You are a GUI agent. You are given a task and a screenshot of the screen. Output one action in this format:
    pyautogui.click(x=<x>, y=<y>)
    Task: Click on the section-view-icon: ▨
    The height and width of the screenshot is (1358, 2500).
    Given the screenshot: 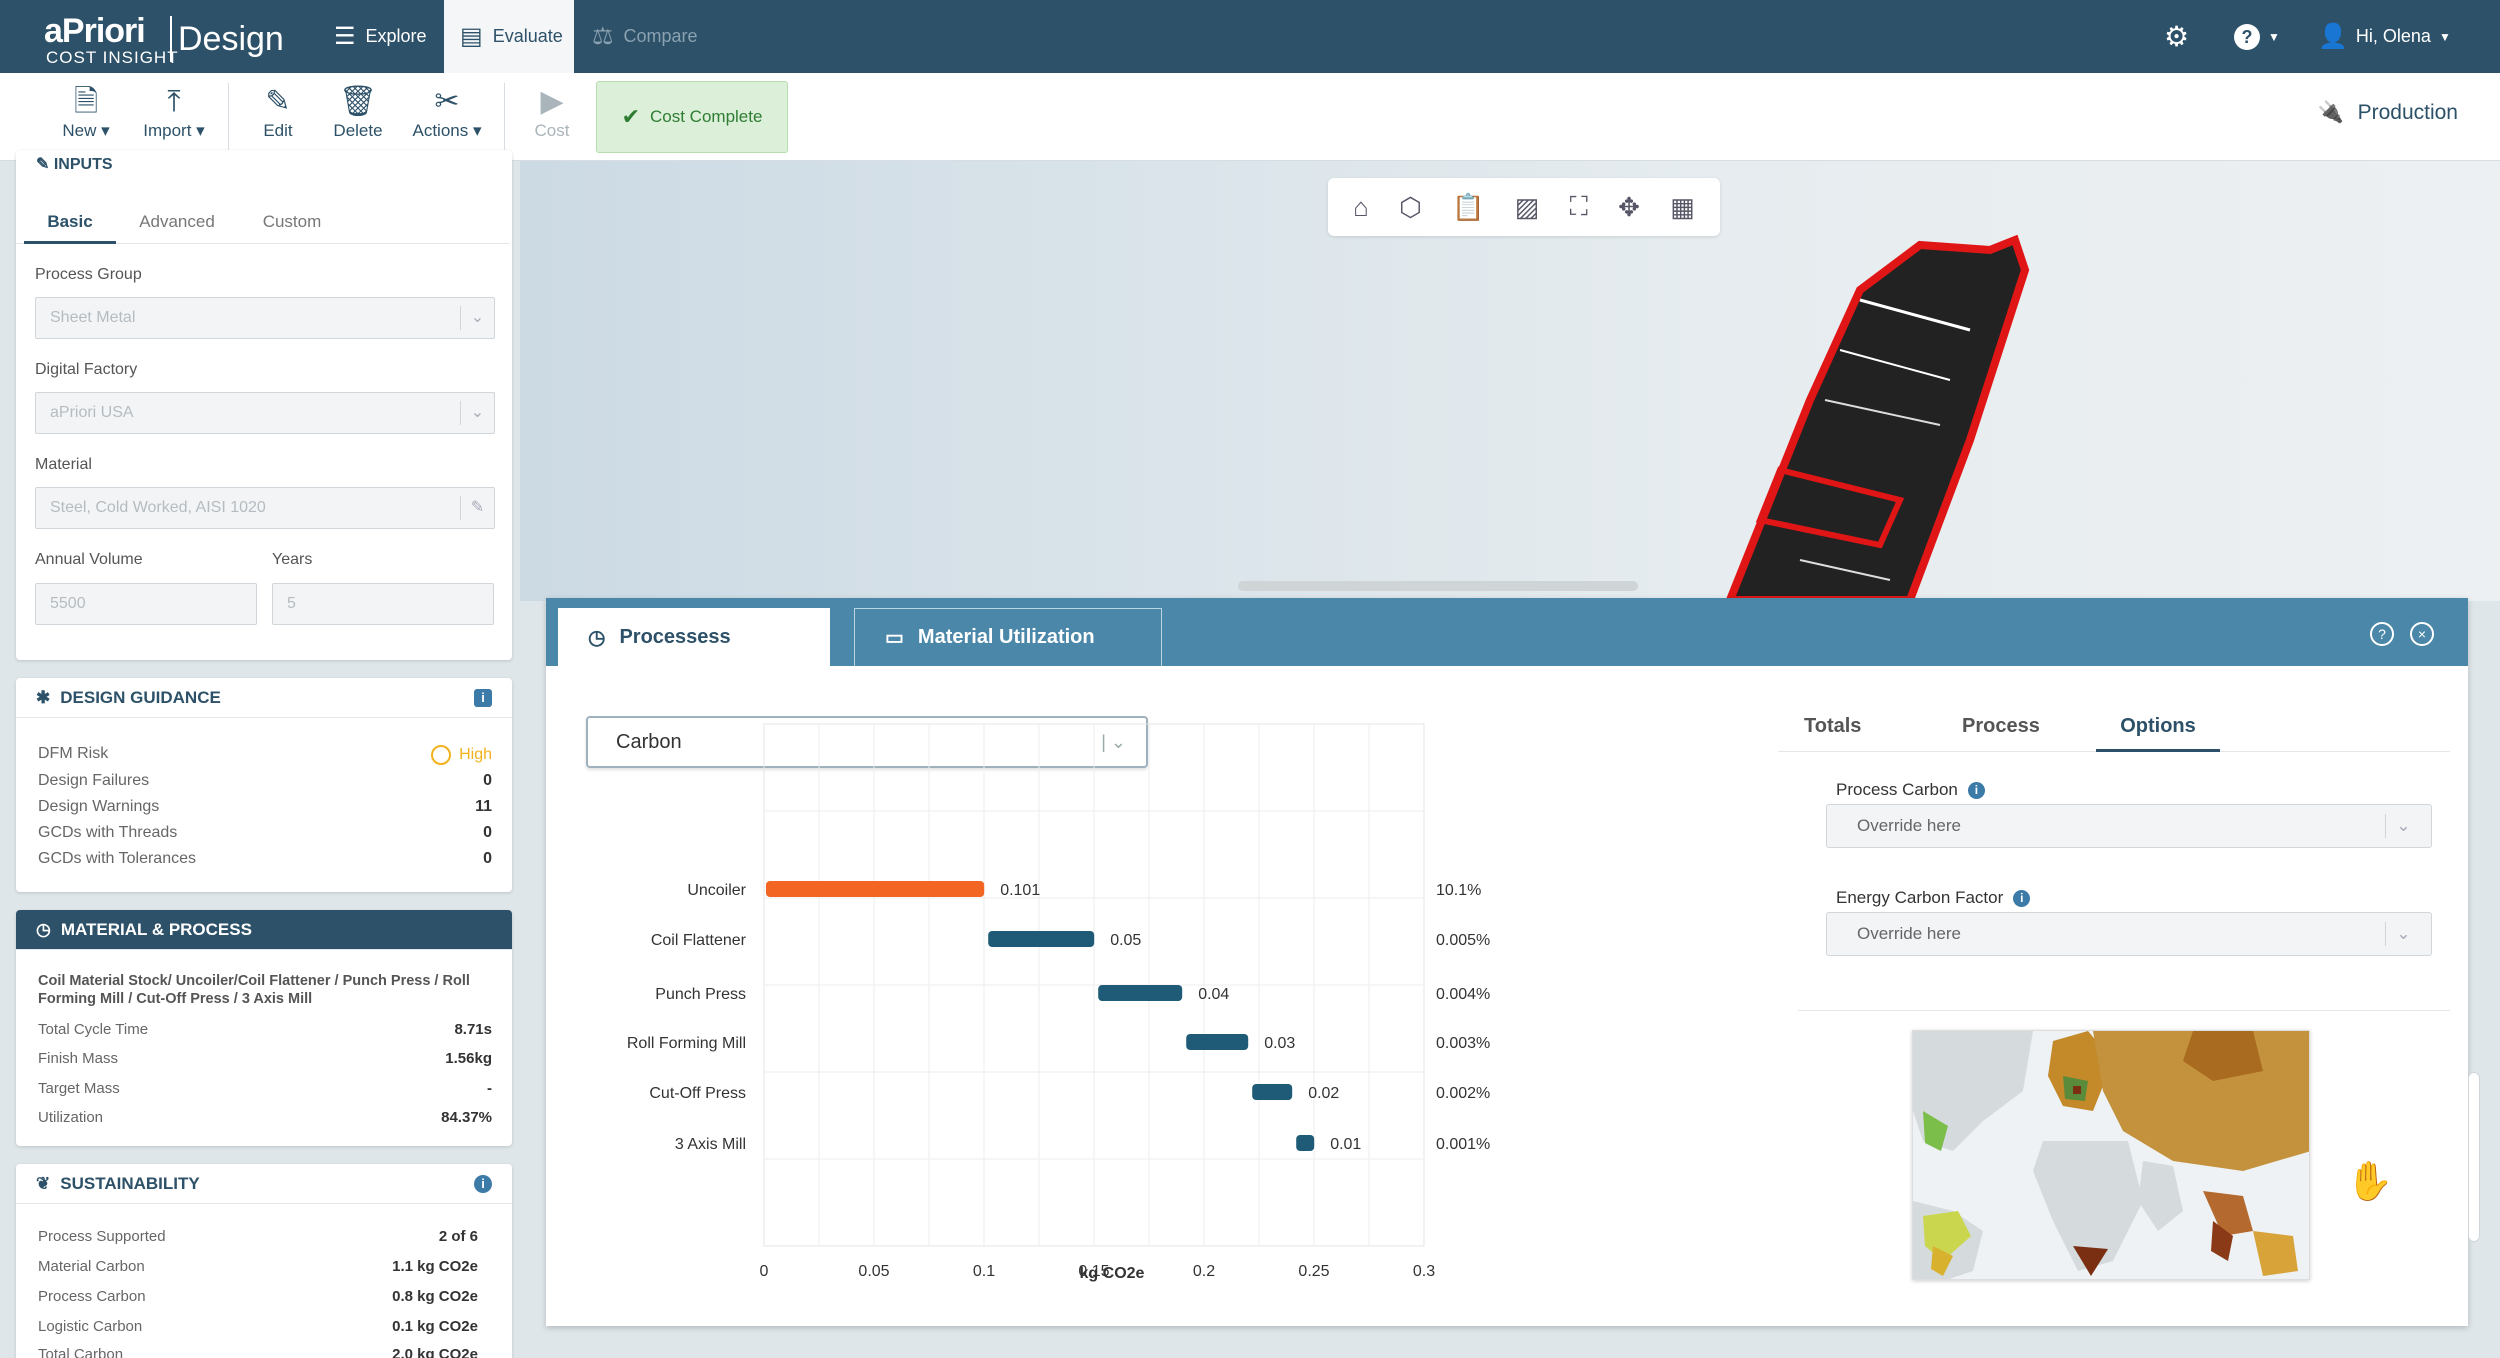 What is the action you would take?
    pyautogui.click(x=1527, y=206)
    